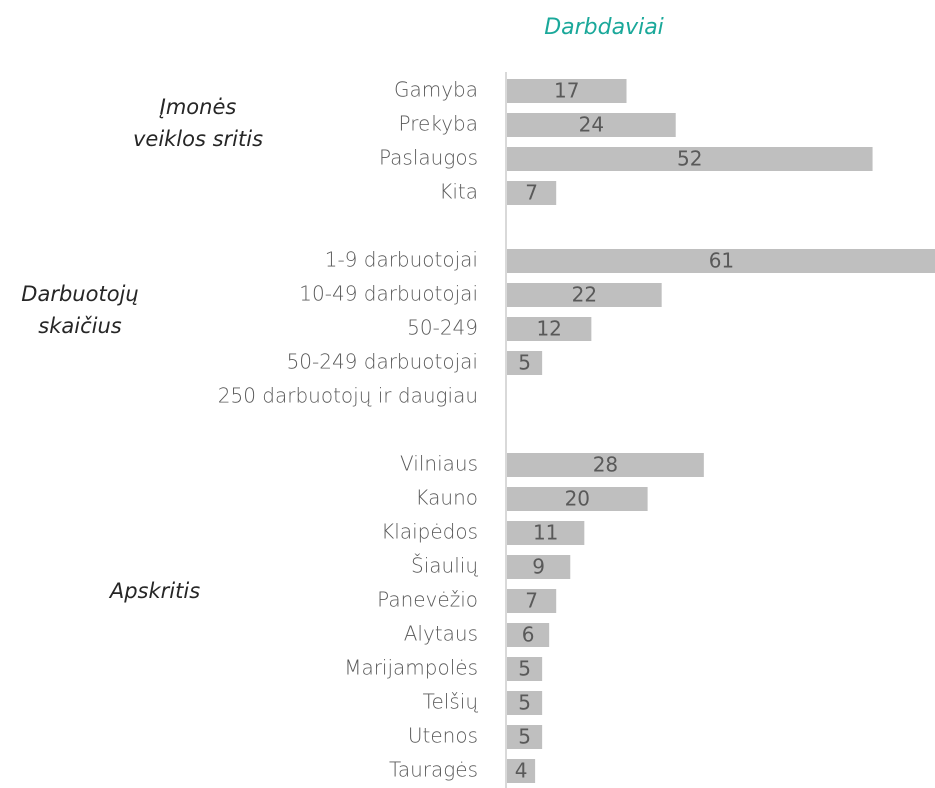  Describe the element at coordinates (441, 634) in the screenshot. I see `category-label: Alytaus` at that location.